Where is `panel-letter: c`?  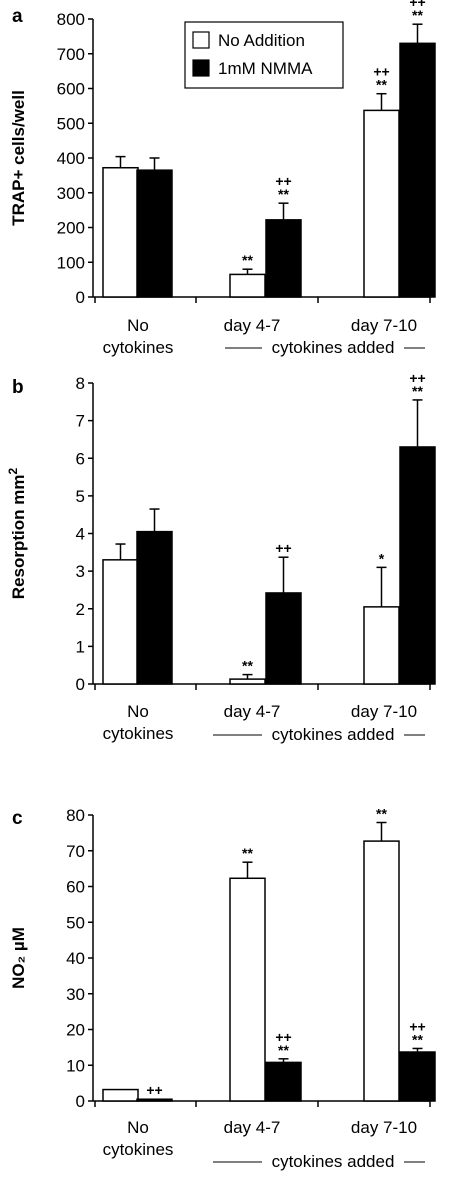
panel-letter: c is located at coordinates (17, 818).